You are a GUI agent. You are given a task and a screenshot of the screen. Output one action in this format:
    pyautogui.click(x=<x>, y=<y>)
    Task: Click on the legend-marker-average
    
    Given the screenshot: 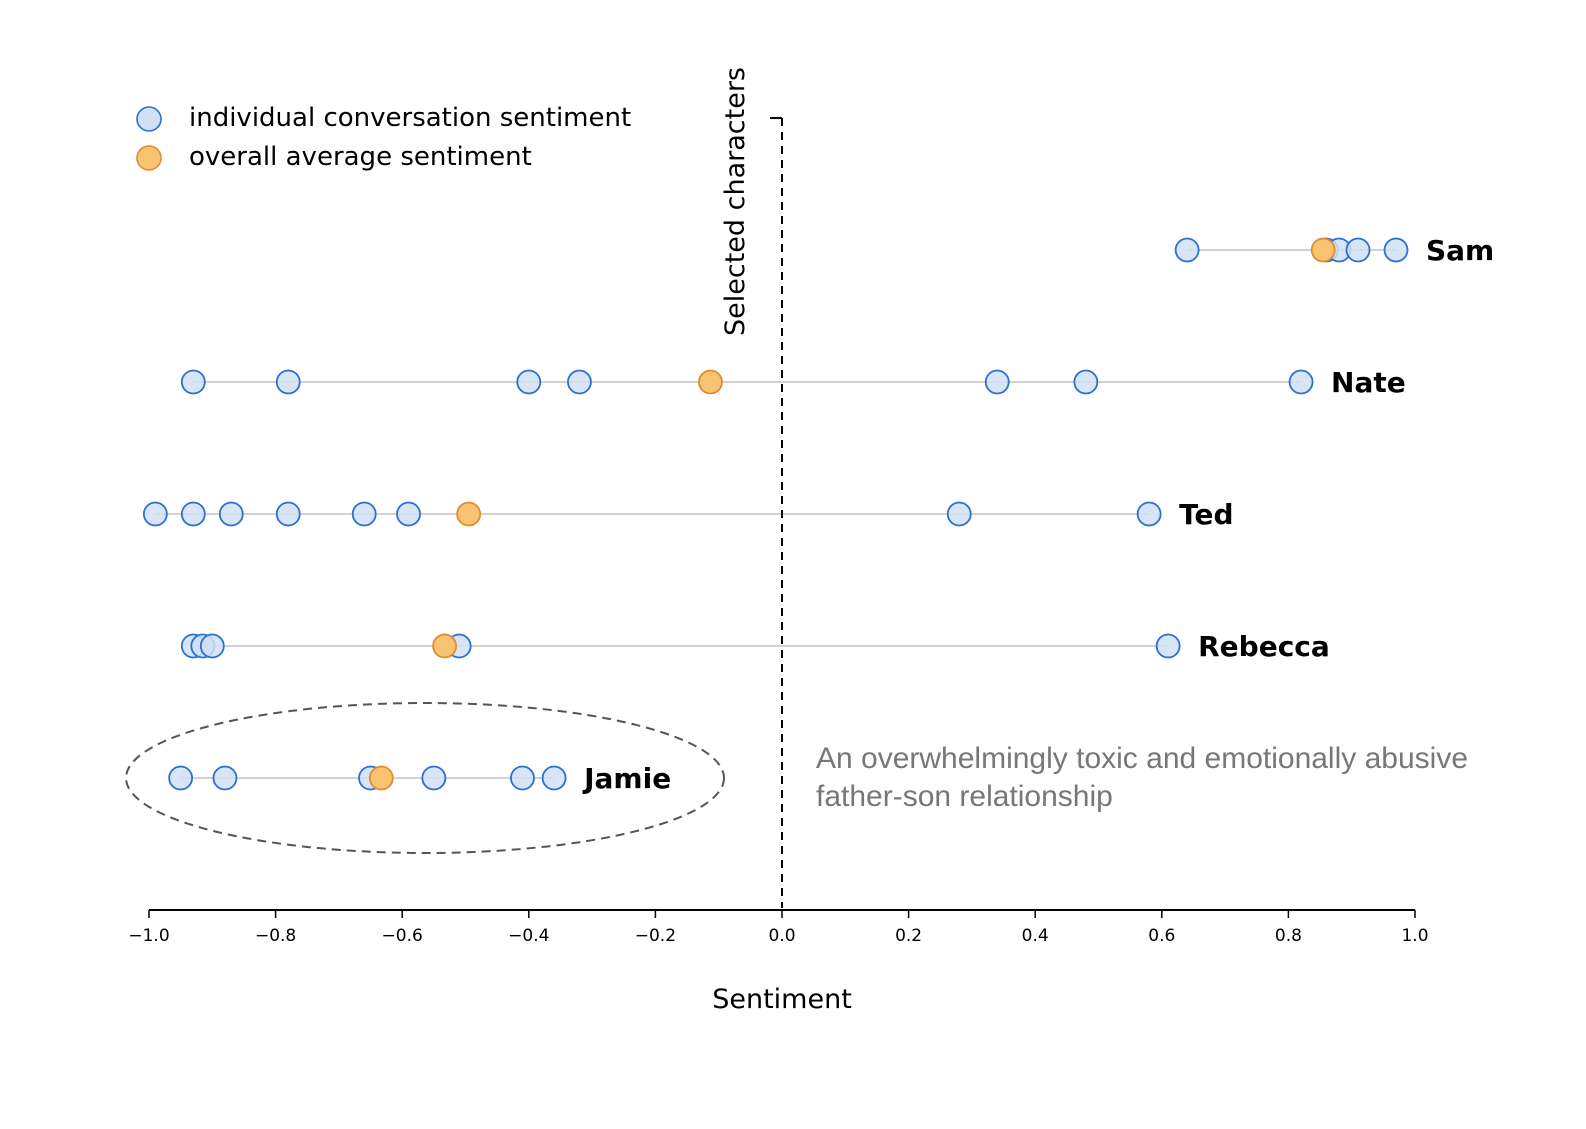 What is the action you would take?
    pyautogui.click(x=149, y=158)
    